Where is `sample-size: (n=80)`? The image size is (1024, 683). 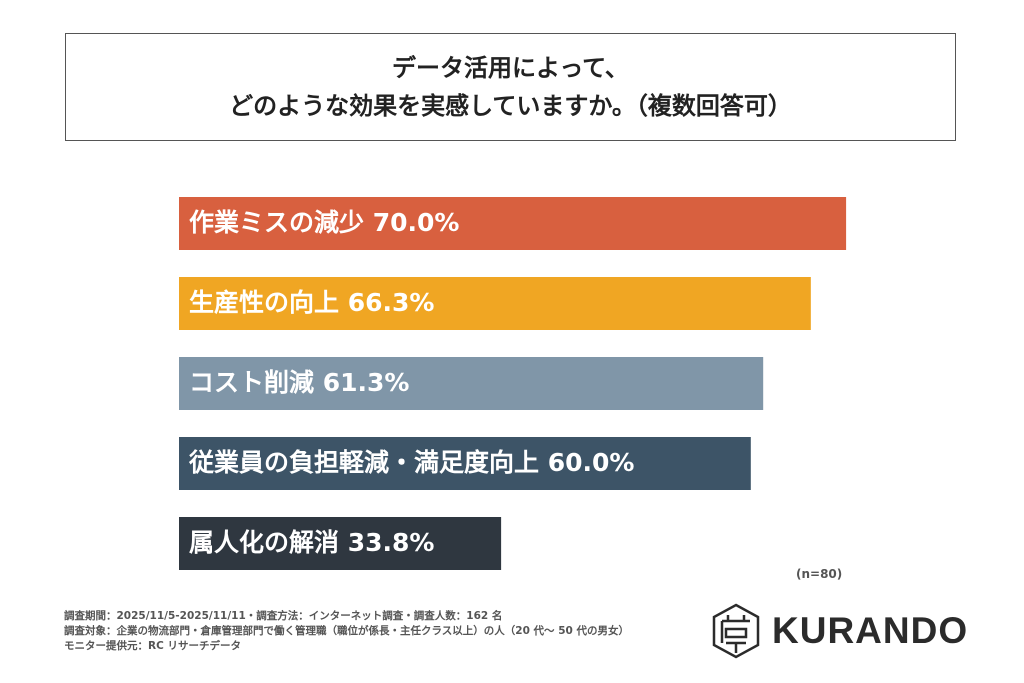 sample-size: (n=80) is located at coordinates (819, 574).